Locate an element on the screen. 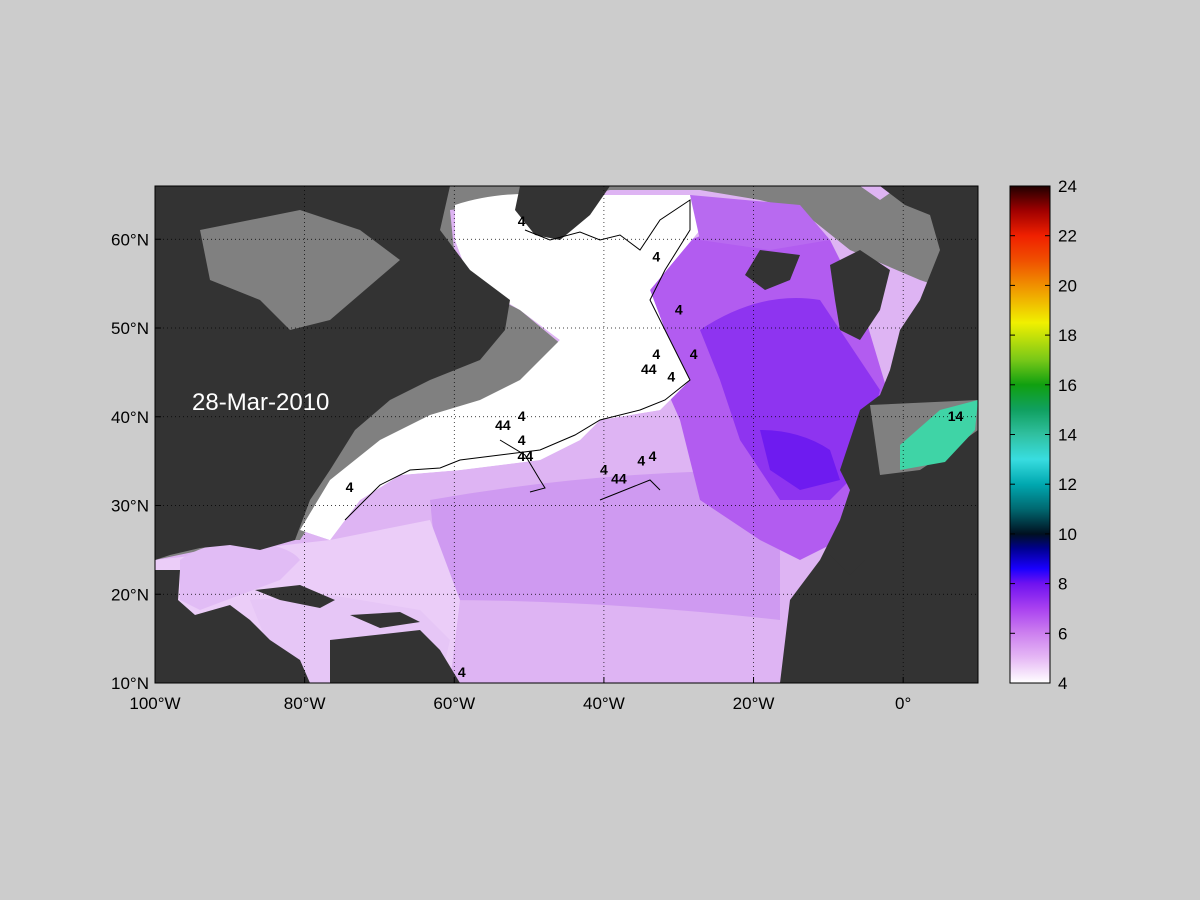 The width and height of the screenshot is (1200, 900). land-central-america is located at coordinates (232, 626).